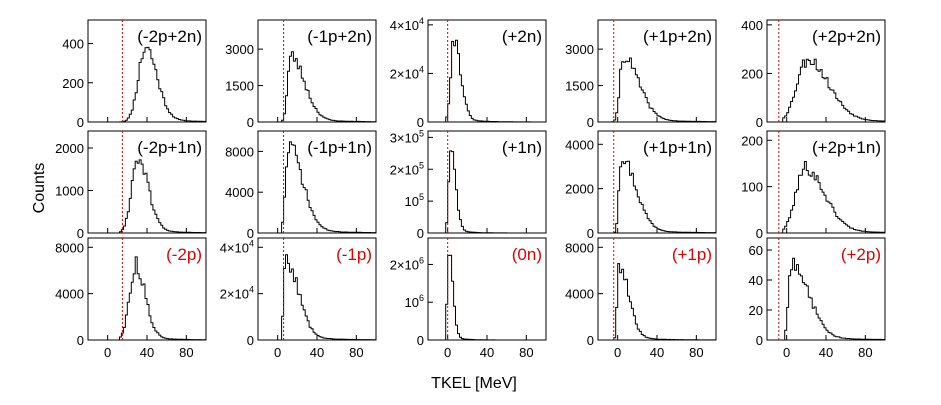  I want to click on histogram-panel: 0 2×10⁴ 4×10⁴ (+2n), so click(468, 73).